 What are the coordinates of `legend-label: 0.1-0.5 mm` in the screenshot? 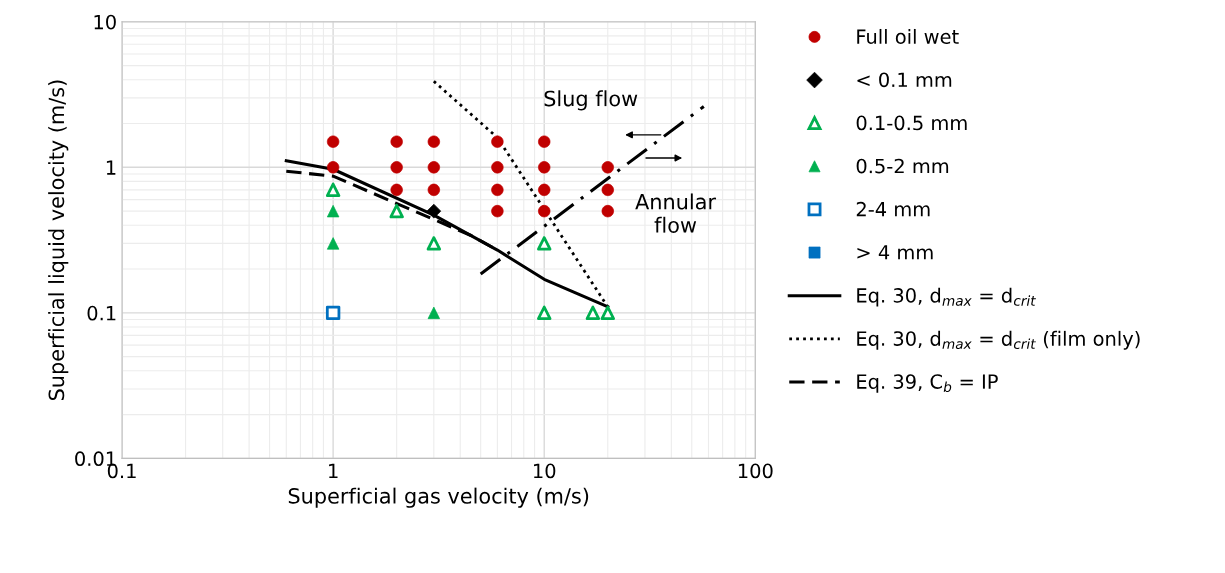 It's located at (911, 123).